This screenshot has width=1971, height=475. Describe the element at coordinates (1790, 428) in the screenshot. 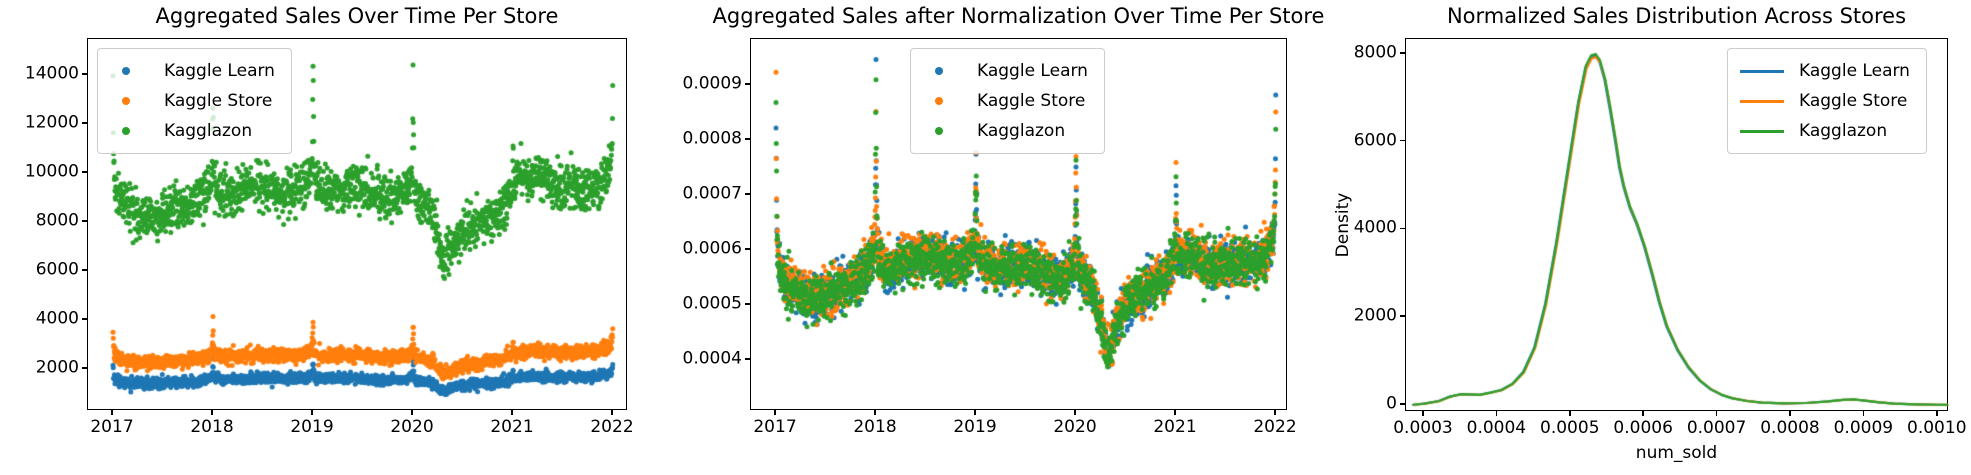

I see `x-tick-label: 0.0008` at that location.